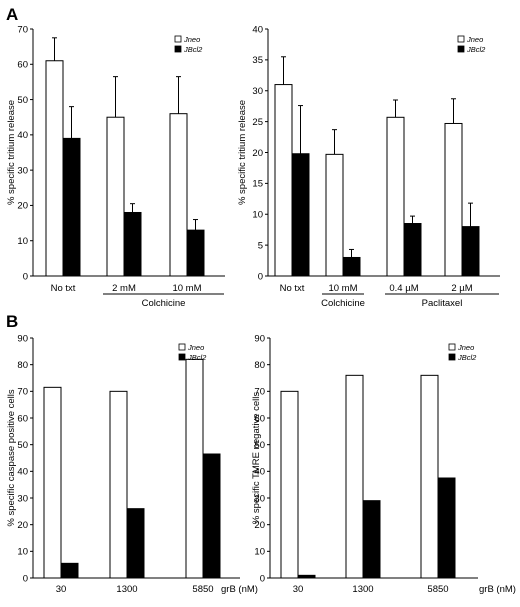  Describe the element at coordinates (257, 60) in the screenshot. I see `y-tick-label: 35` at that location.